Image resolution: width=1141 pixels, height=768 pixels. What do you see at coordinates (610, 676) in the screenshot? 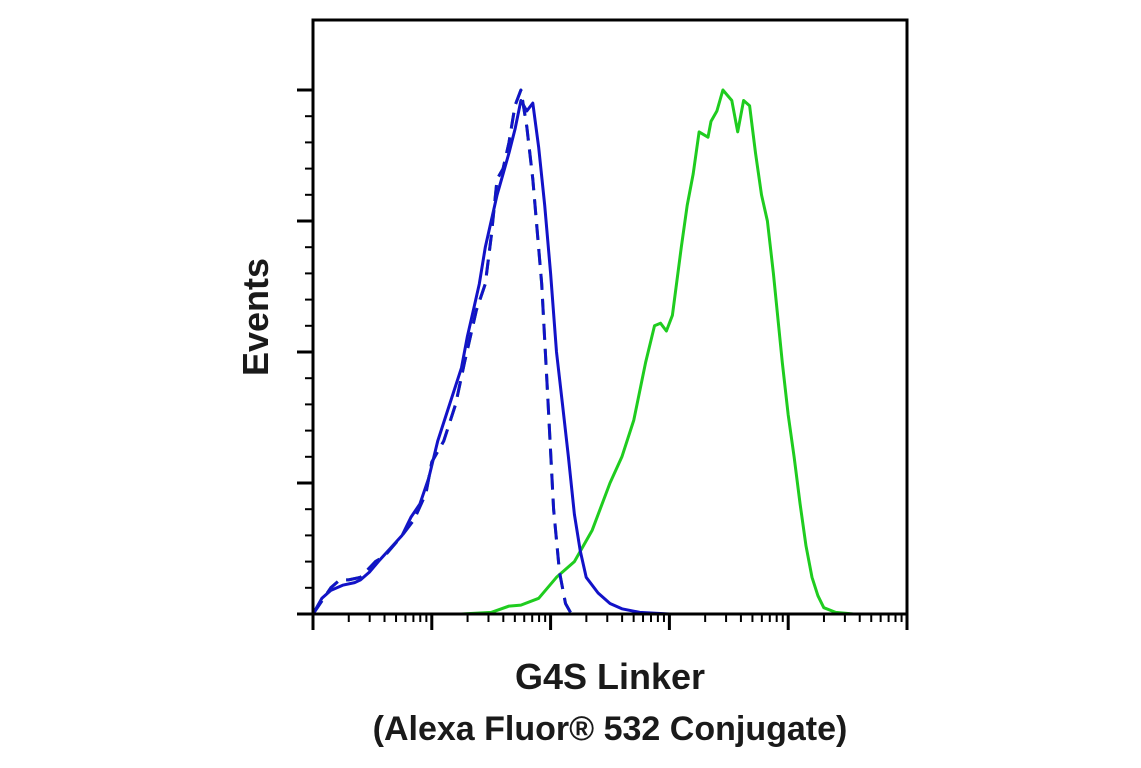
I see `x-axis-title-line1: G4S Linker` at bounding box center [610, 676].